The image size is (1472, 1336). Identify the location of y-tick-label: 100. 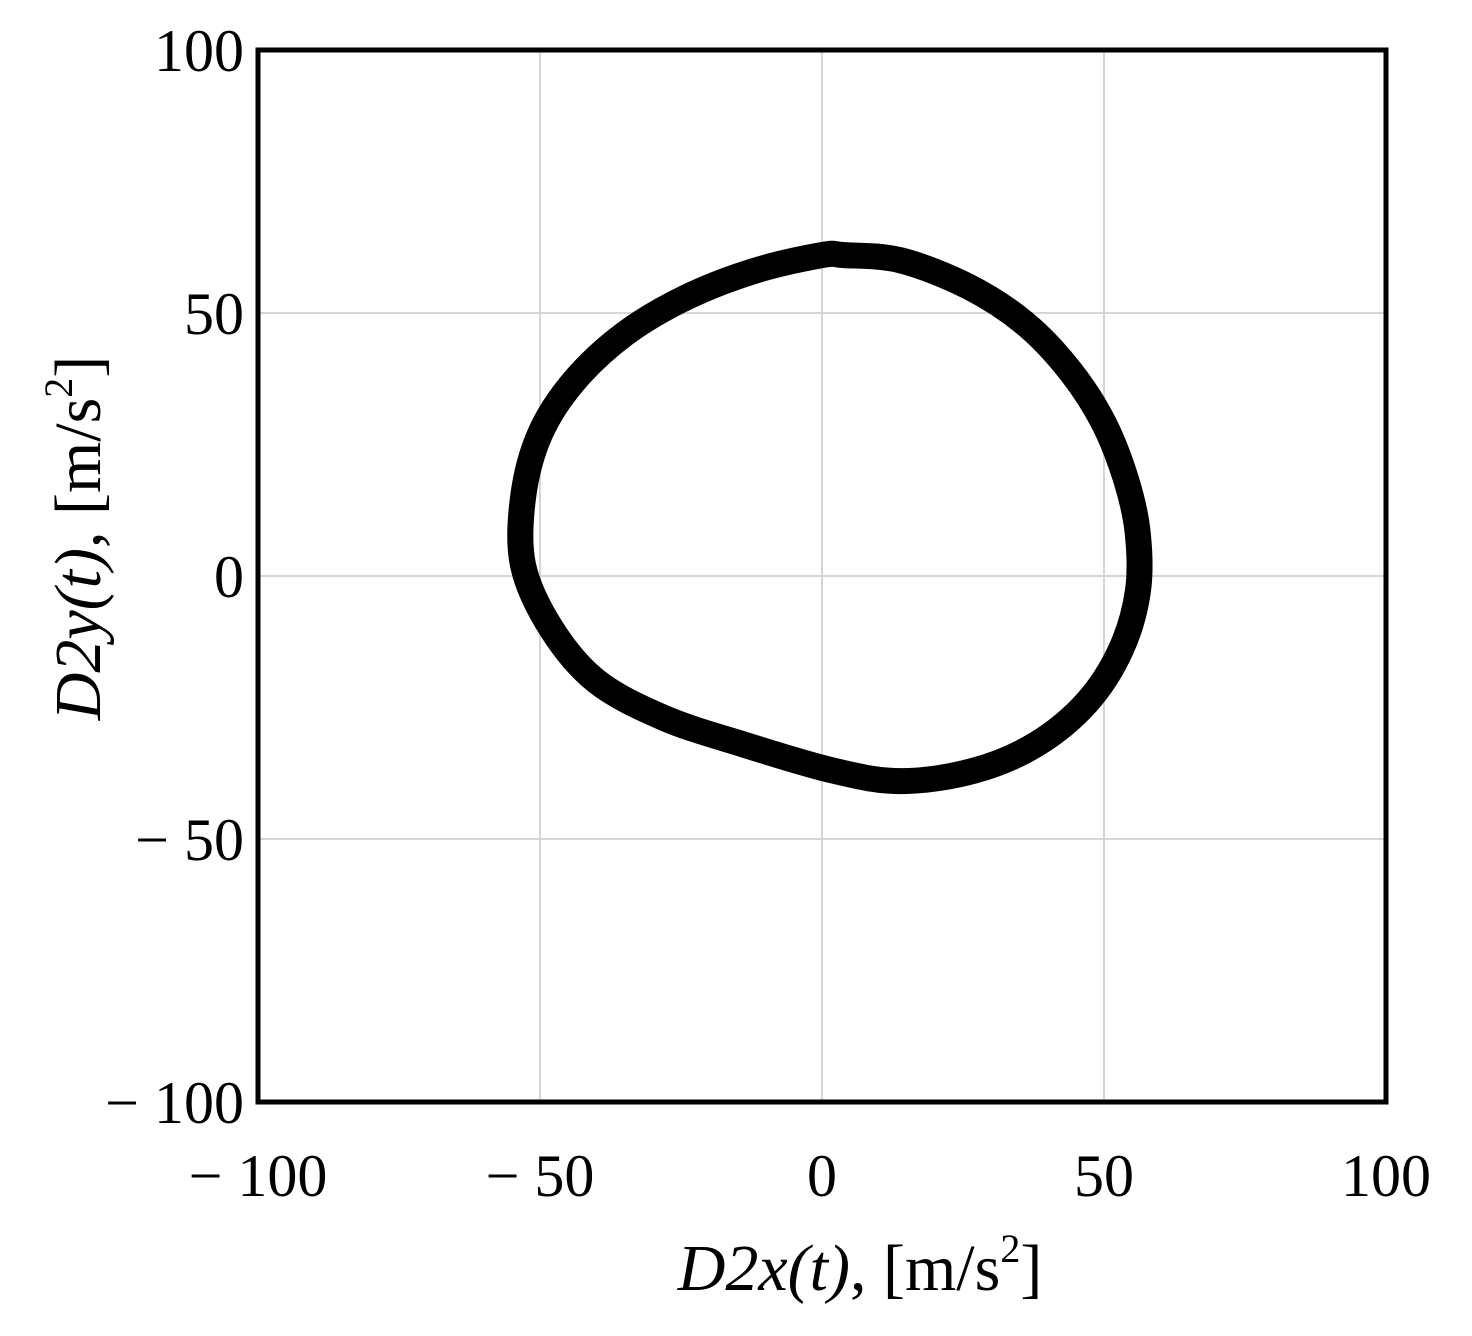
(199, 51).